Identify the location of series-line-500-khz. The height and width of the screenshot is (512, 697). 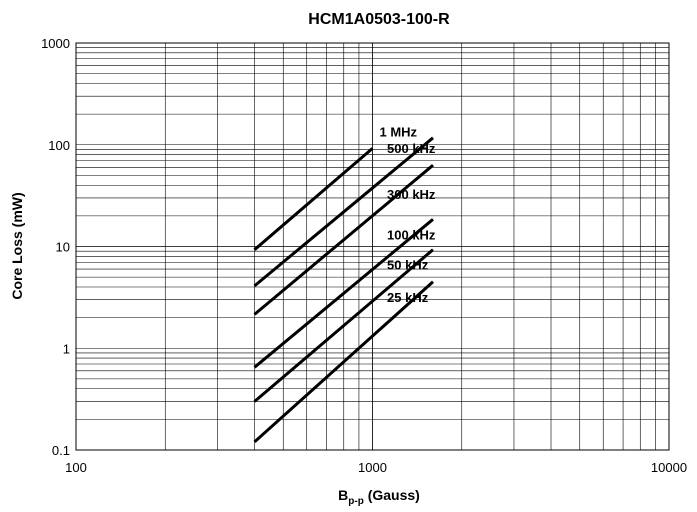
(343, 212).